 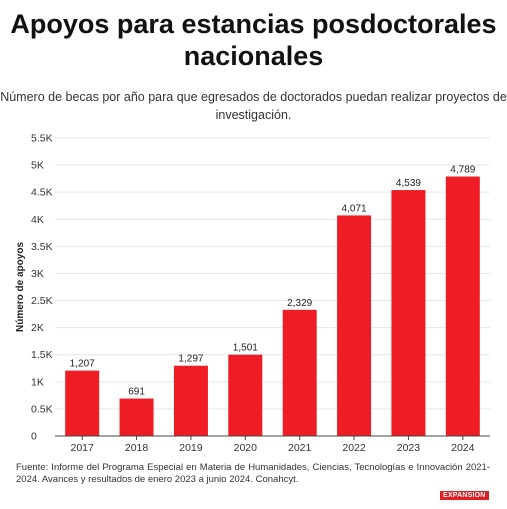 What do you see at coordinates (37, 328) in the screenshot?
I see `y-tick-label: 2K` at bounding box center [37, 328].